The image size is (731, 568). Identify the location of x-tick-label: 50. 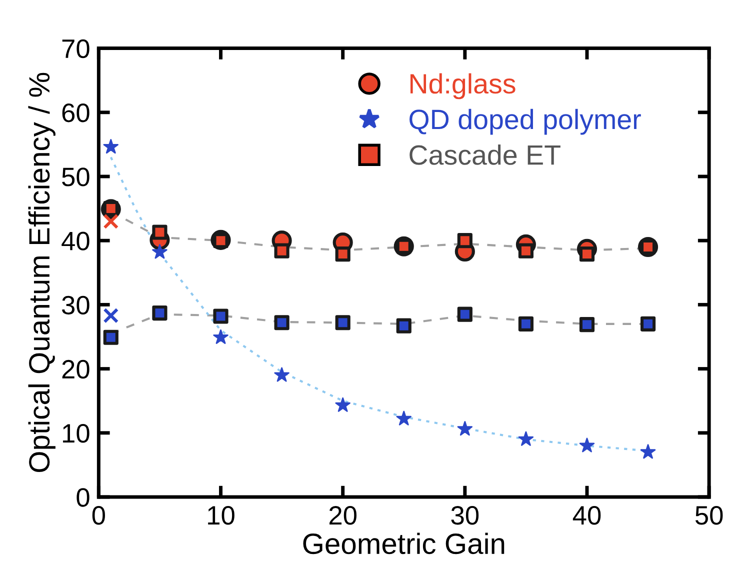
(709, 515).